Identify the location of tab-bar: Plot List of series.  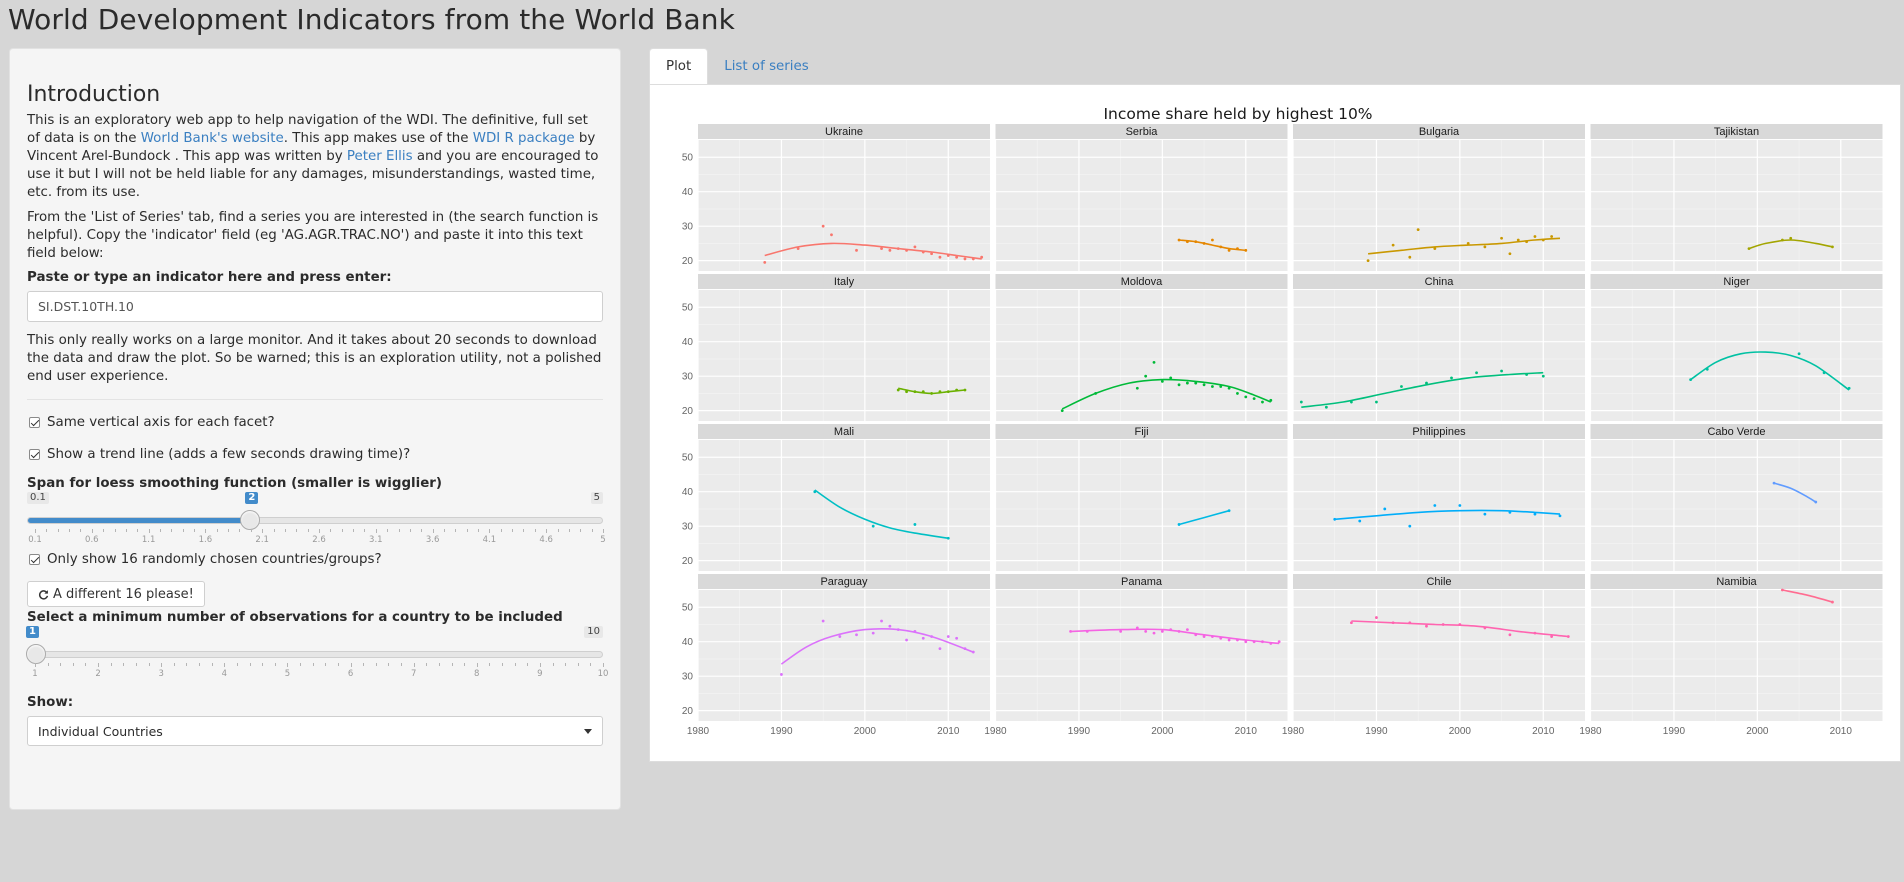
(737, 66).